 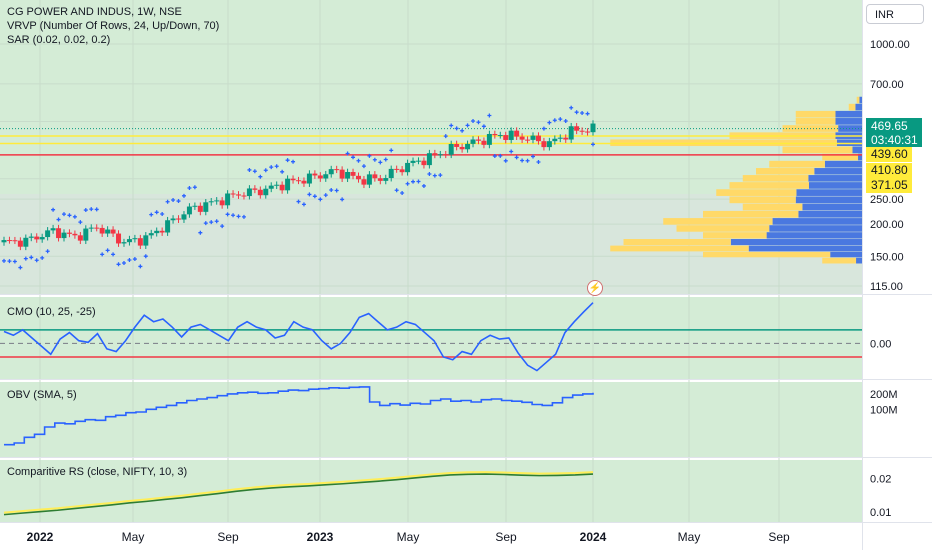 I want to click on last-price-badge: 469.65 03:40:31, so click(x=894, y=132).